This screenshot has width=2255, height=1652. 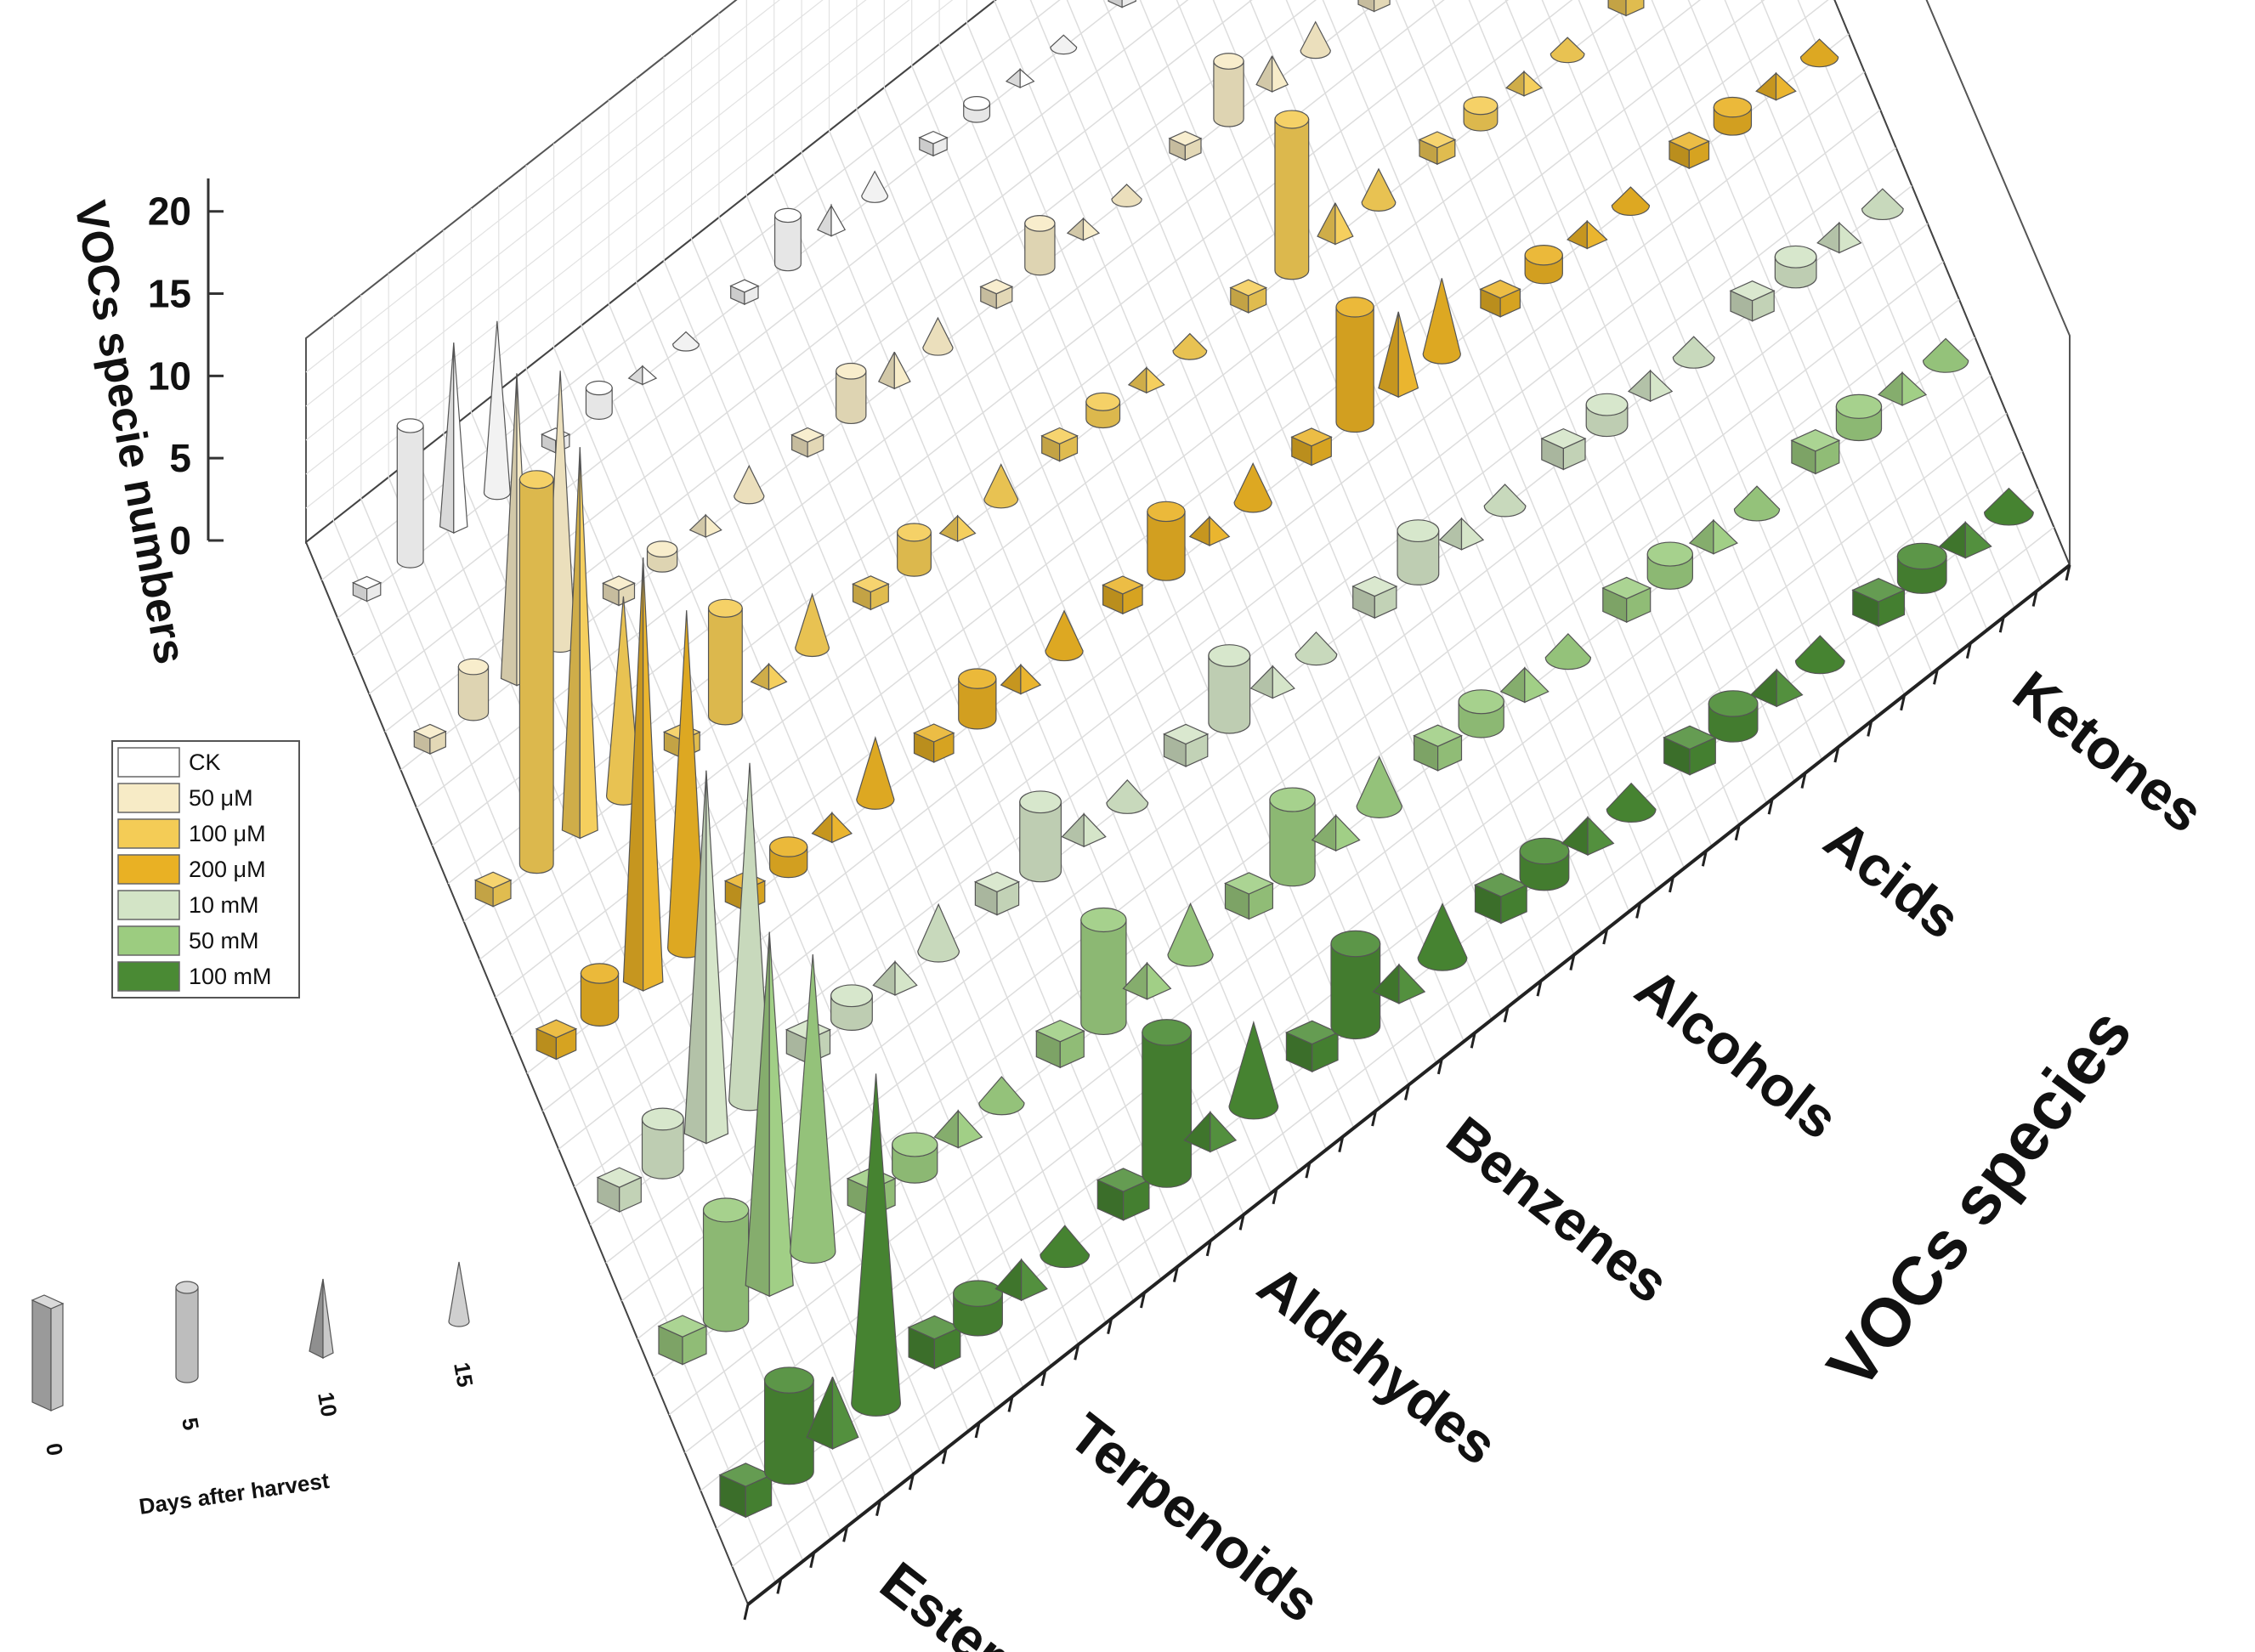 What do you see at coordinates (48, 1353) in the screenshot?
I see `days-key-box` at bounding box center [48, 1353].